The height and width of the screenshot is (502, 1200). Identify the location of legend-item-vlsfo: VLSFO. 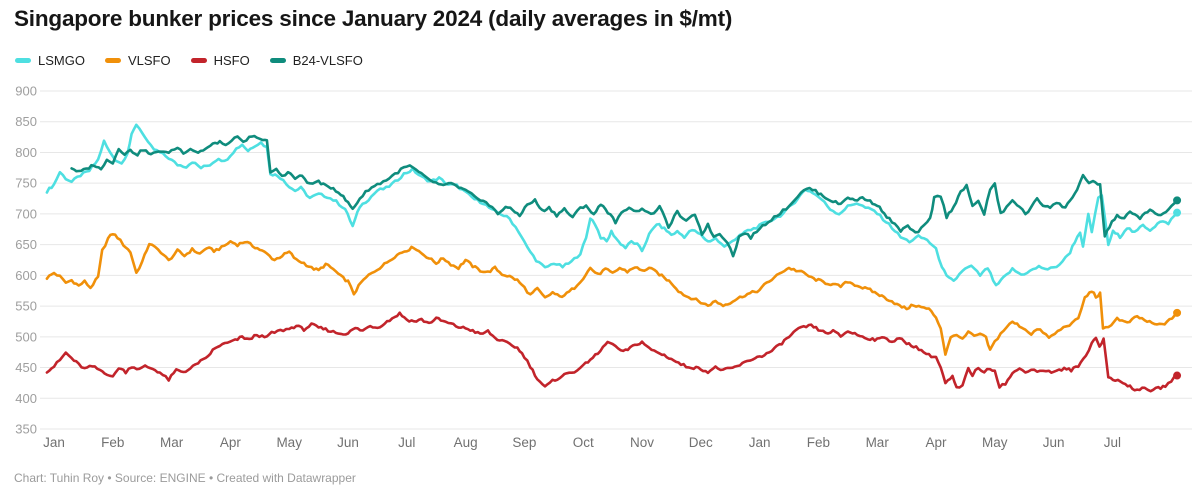
(137, 60).